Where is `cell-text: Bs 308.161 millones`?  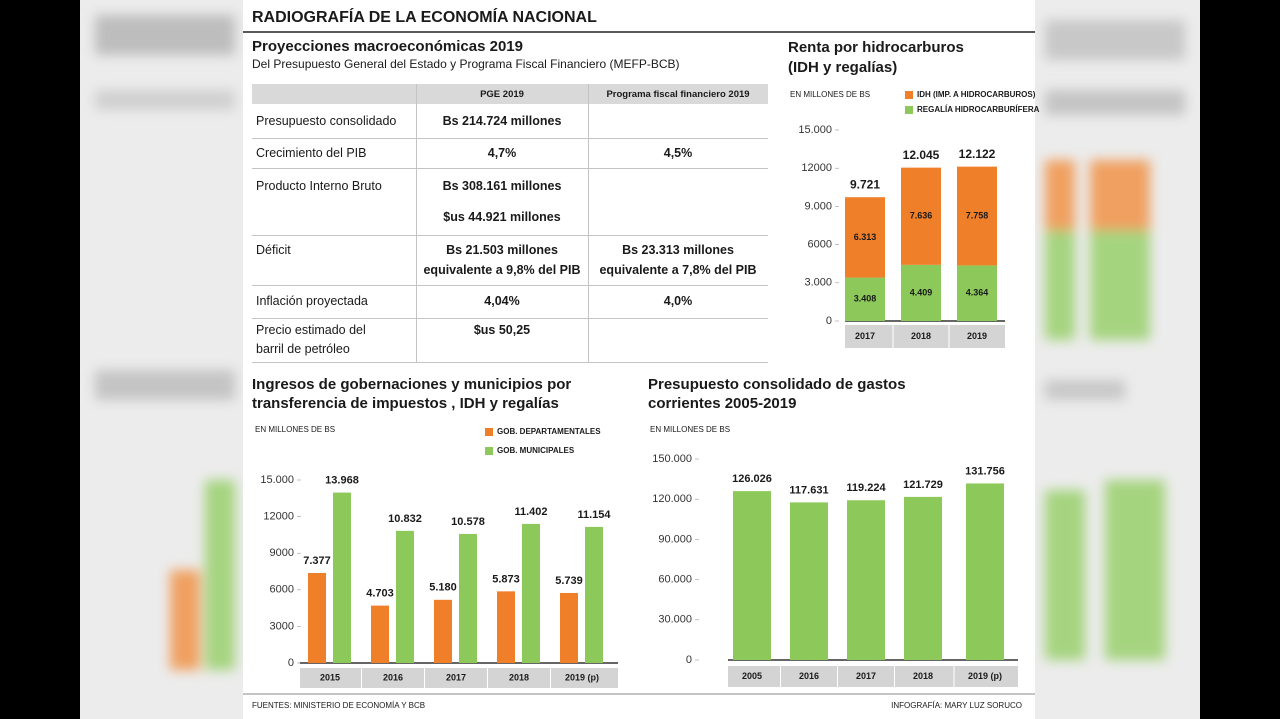
cell-text: Bs 308.161 millones is located at coordinates (502, 185).